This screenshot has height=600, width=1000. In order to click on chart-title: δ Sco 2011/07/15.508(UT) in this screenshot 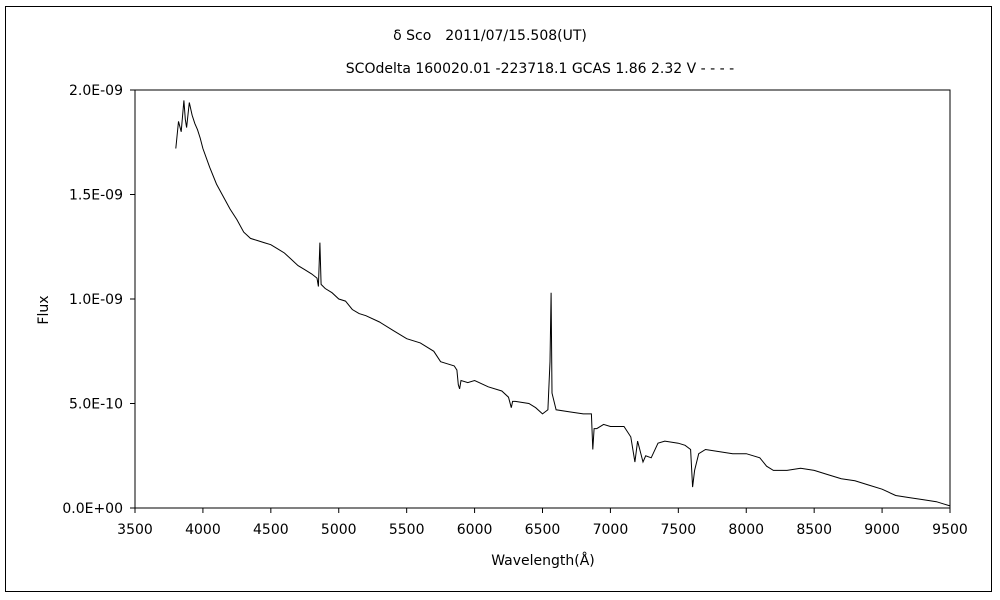, I will do `click(490, 36)`.